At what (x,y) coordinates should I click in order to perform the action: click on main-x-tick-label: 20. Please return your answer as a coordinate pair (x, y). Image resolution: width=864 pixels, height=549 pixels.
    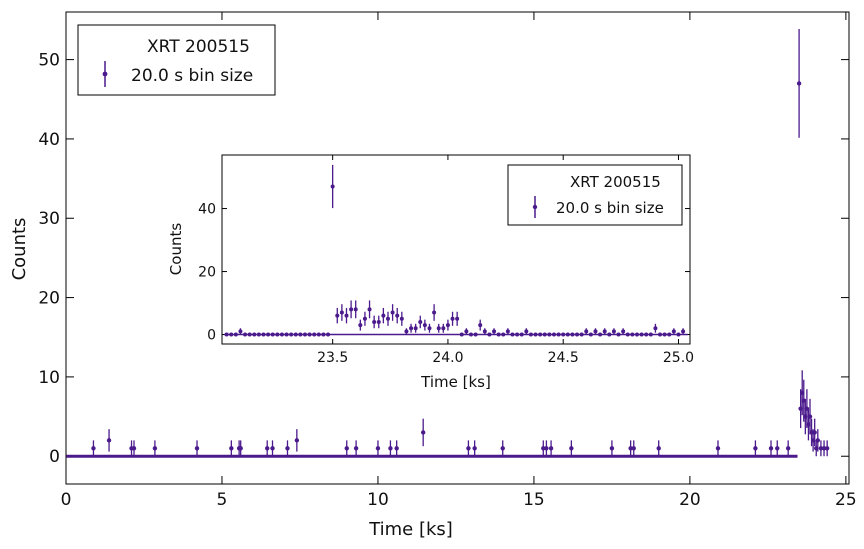
    Looking at the image, I should click on (690, 500).